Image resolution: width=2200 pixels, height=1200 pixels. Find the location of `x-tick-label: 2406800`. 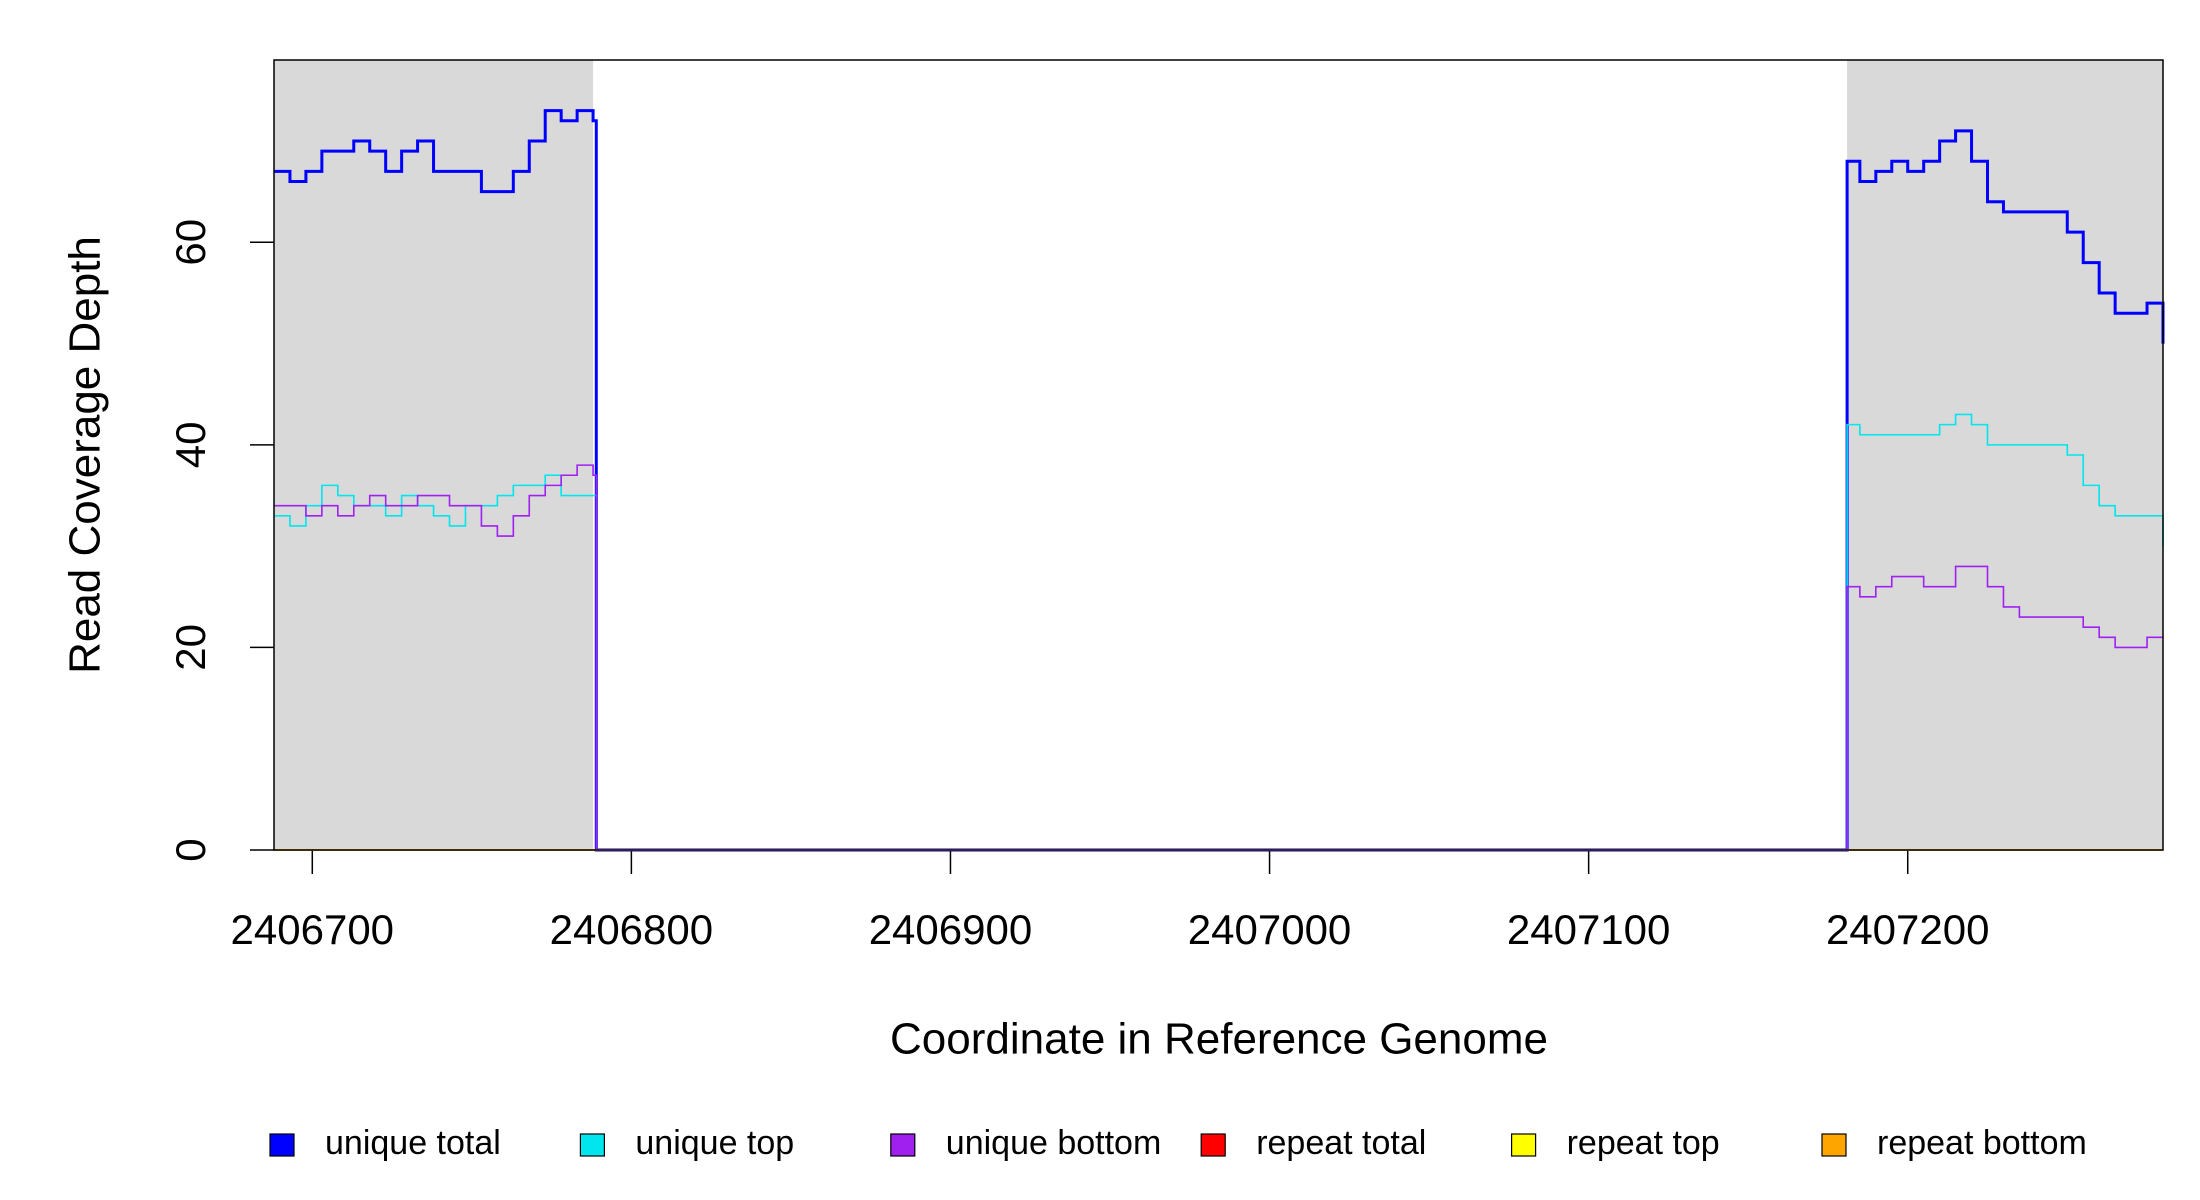

x-tick-label: 2406800 is located at coordinates (632, 929).